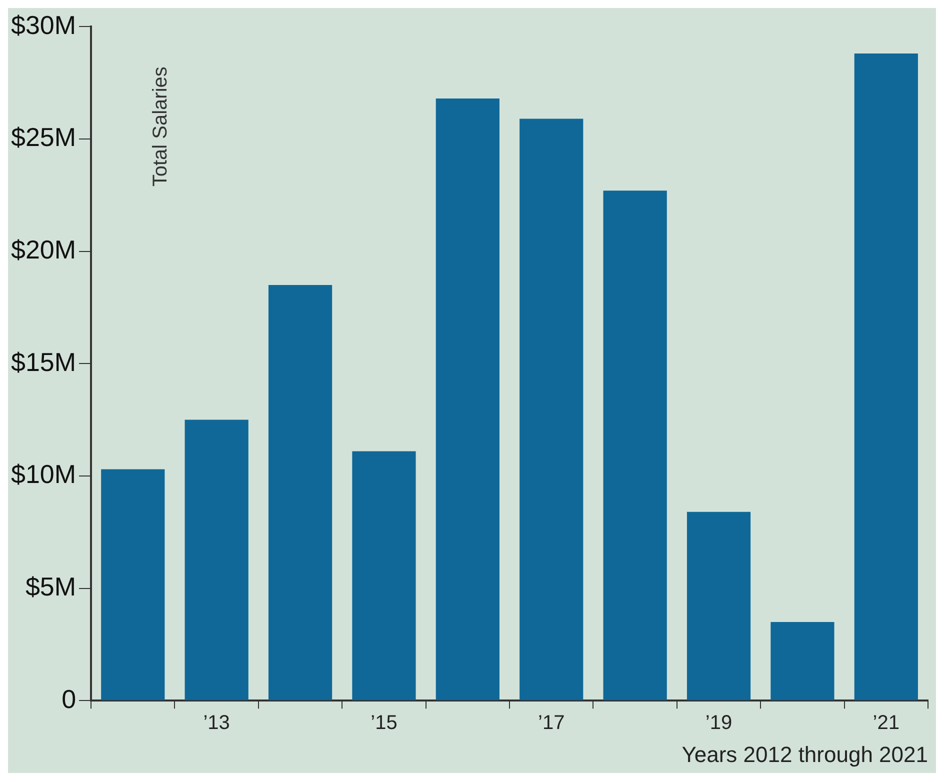 This screenshot has height=781, width=944. What do you see at coordinates (216, 723) in the screenshot?
I see `x-tick-label: ’13` at bounding box center [216, 723].